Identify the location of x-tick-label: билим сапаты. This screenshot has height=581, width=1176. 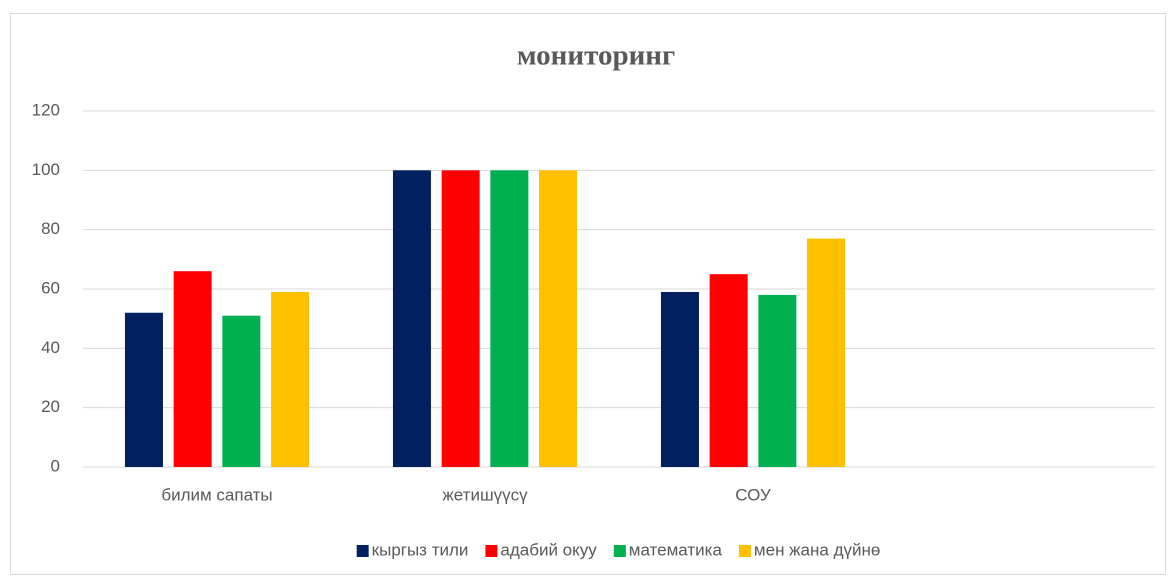
(216, 494).